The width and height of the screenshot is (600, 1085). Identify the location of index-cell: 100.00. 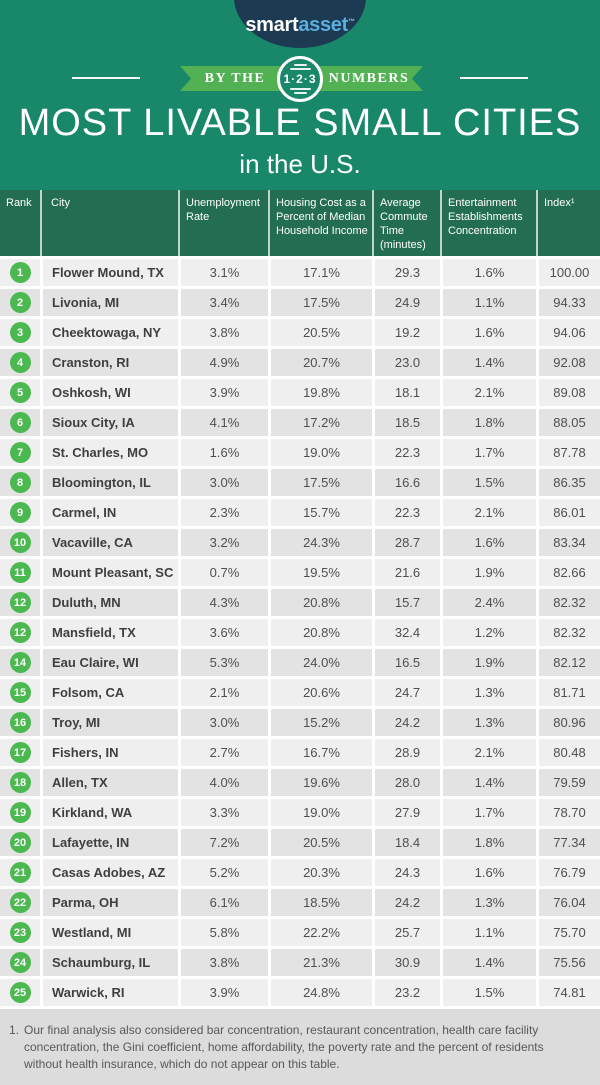
(568, 272).